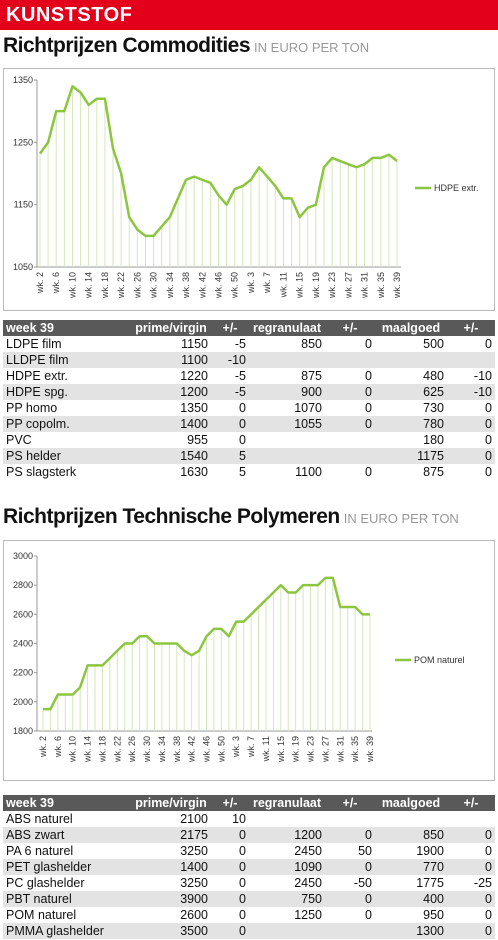 The image size is (498, 940). What do you see at coordinates (249, 915) in the screenshot?
I see `table-row: POM naturel 2600 0 1250 0 950 0` at bounding box center [249, 915].